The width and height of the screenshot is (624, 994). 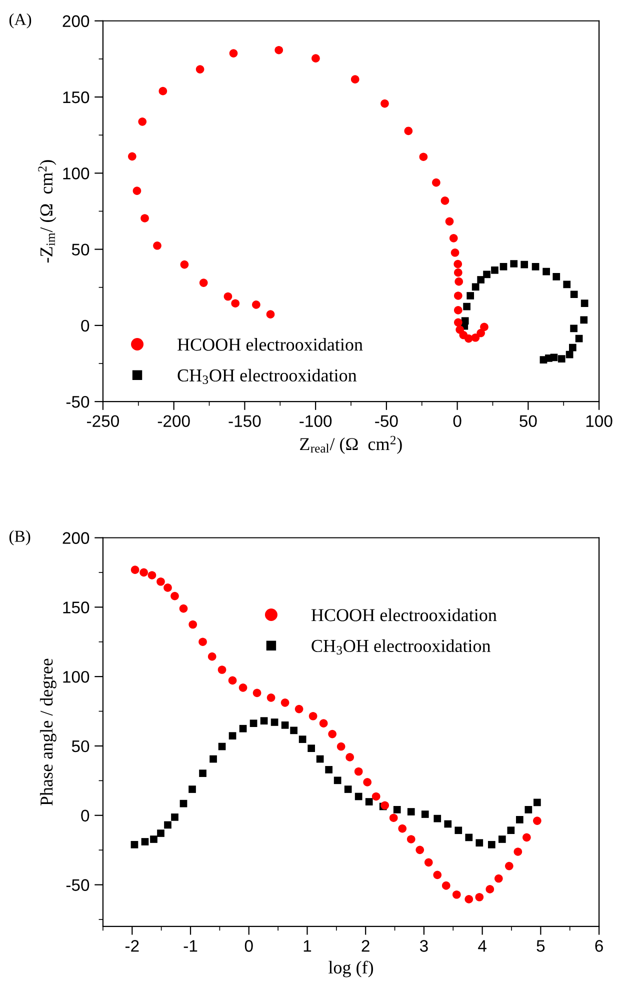 What do you see at coordinates (599, 946) in the screenshot?
I see `x-tick-label: 6` at bounding box center [599, 946].